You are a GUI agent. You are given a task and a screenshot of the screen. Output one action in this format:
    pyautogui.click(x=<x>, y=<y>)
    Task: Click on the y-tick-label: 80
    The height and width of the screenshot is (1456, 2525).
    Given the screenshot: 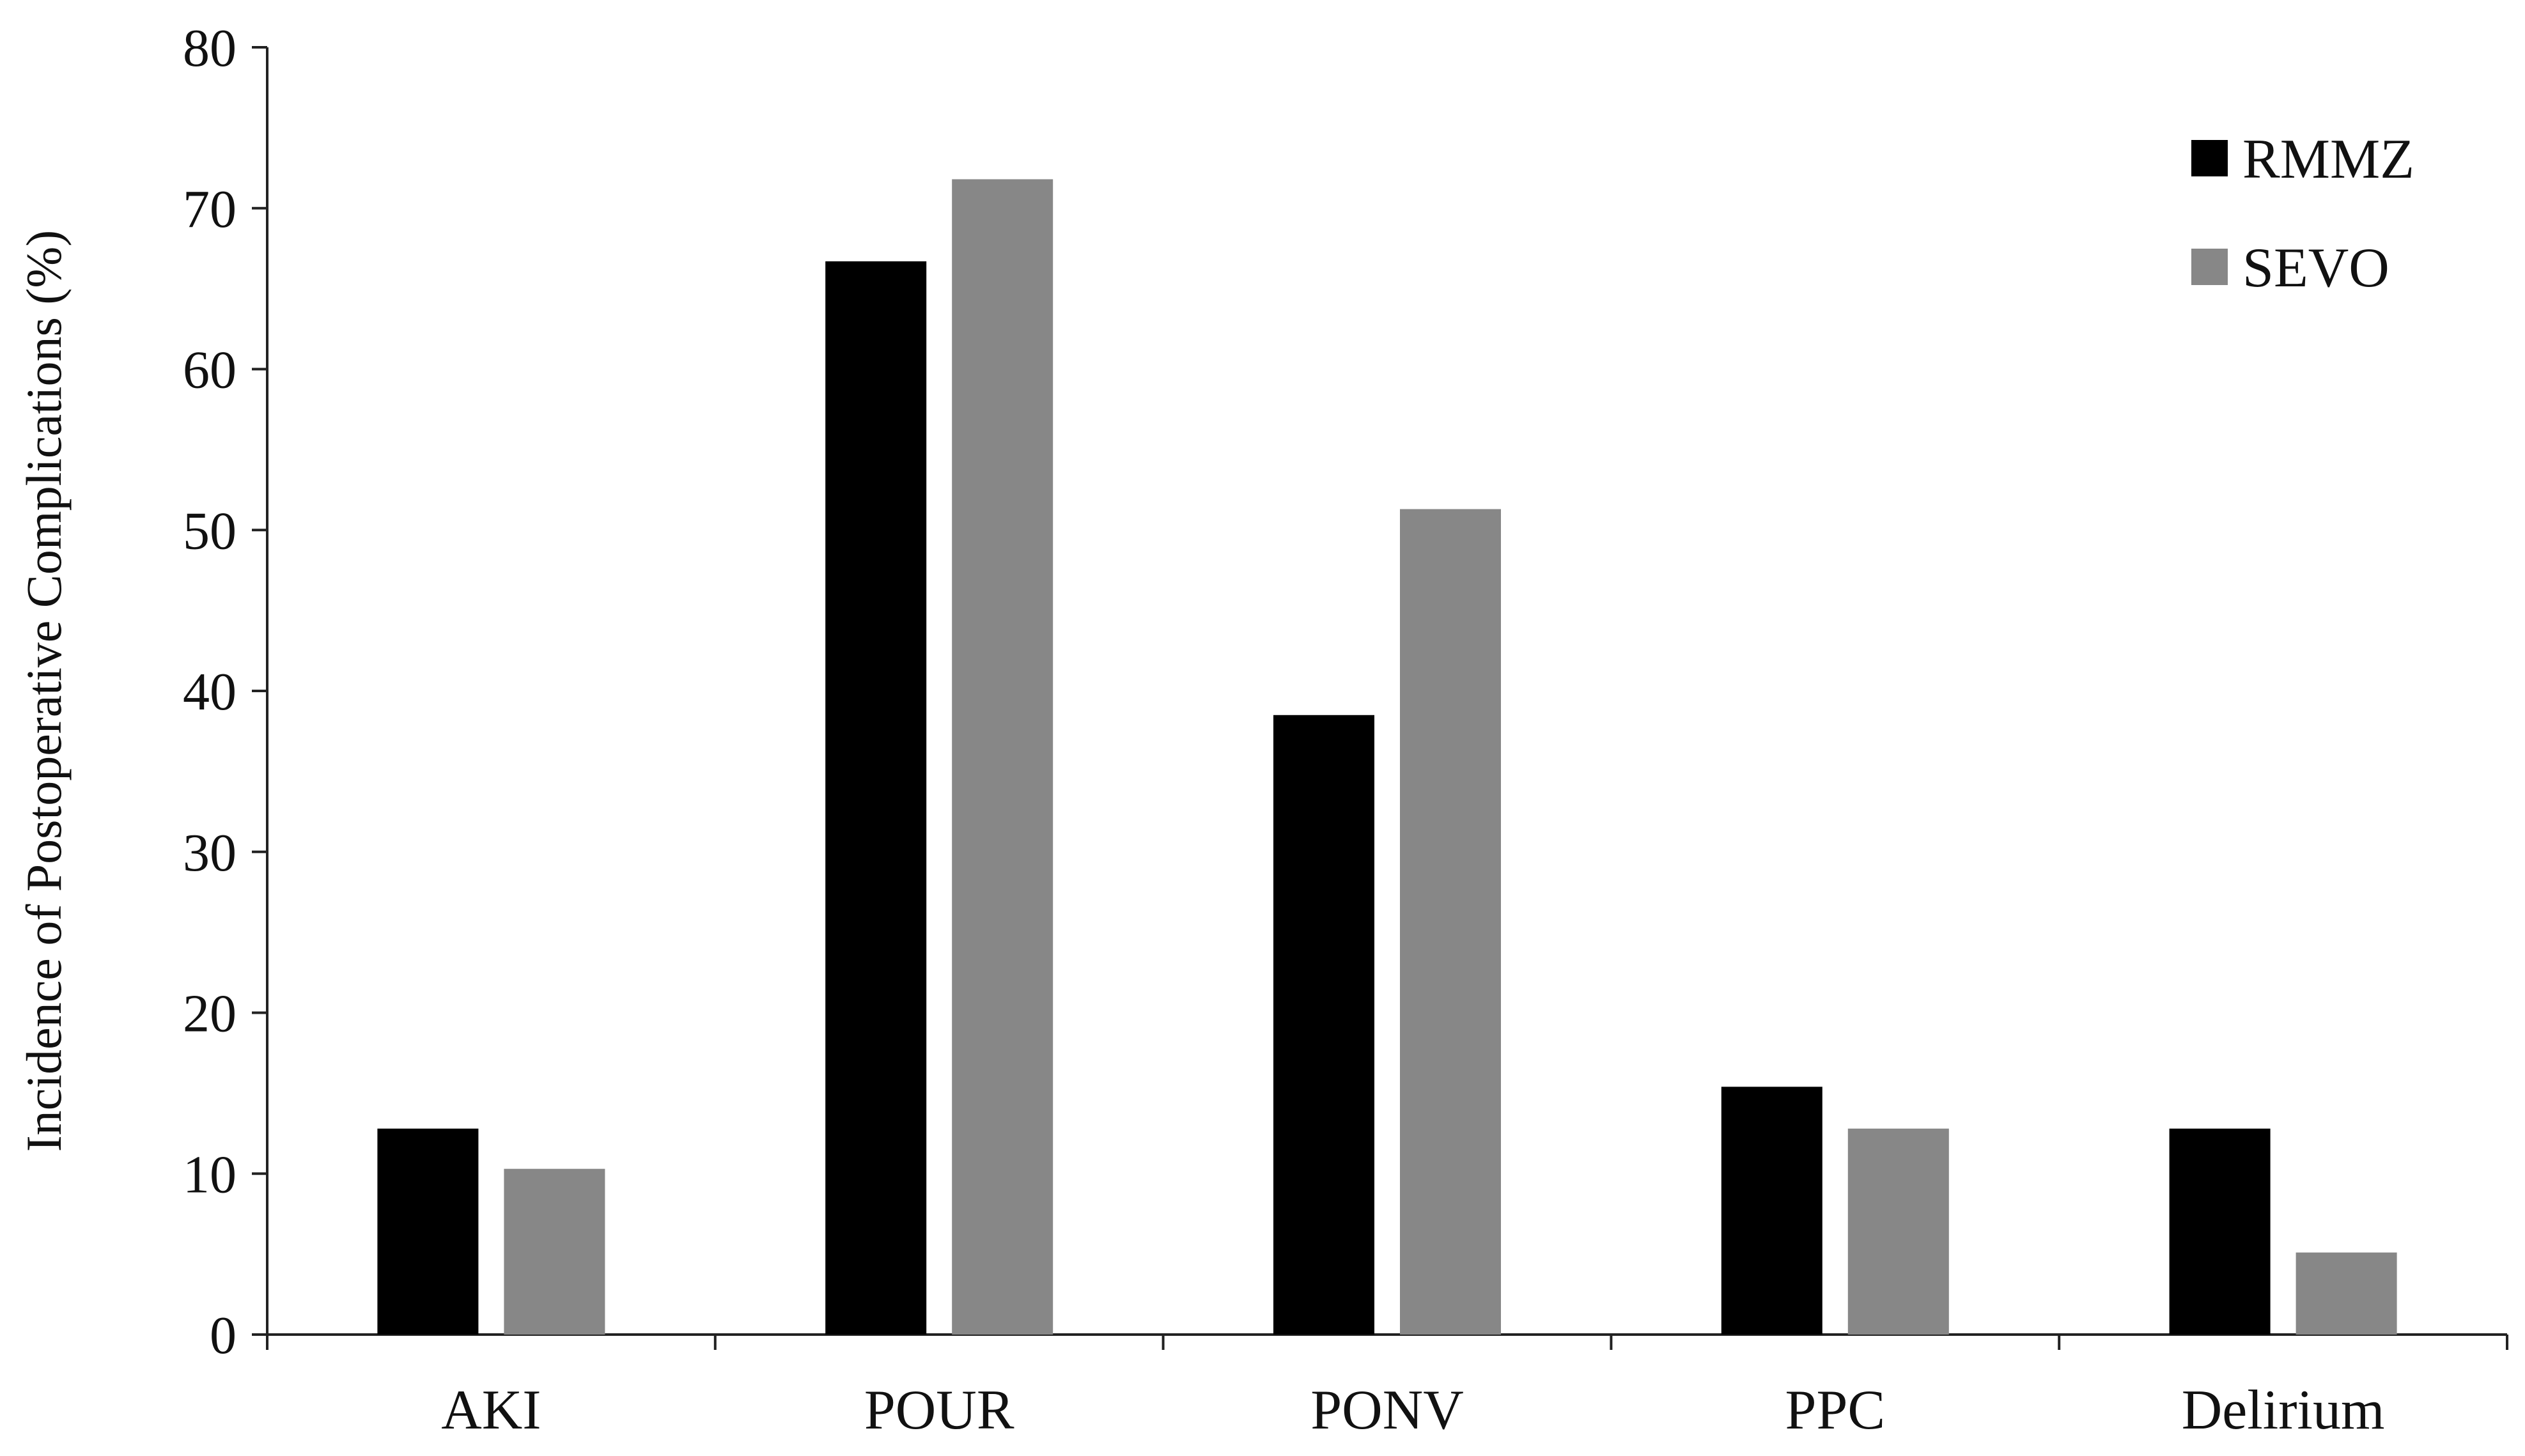 What is the action you would take?
    pyautogui.click(x=210, y=48)
    